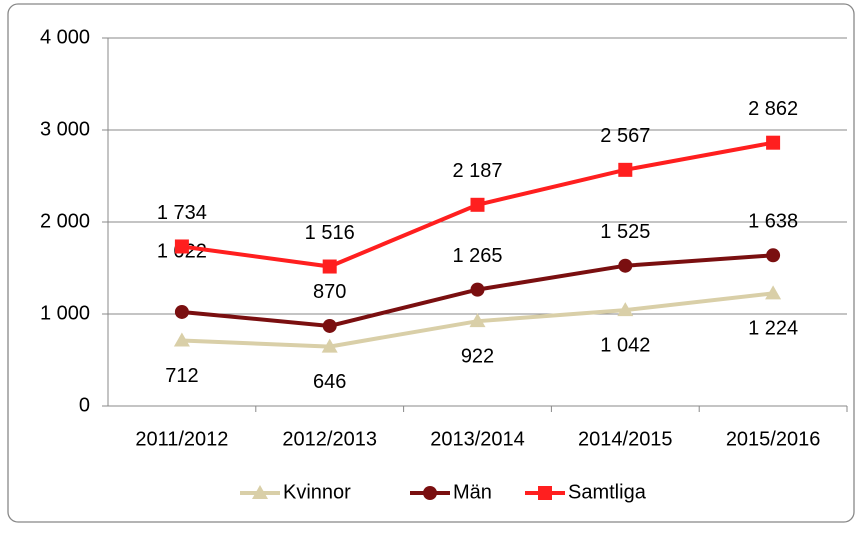  What do you see at coordinates (65, 313) in the screenshot?
I see `y-tick-label: 1 000` at bounding box center [65, 313].